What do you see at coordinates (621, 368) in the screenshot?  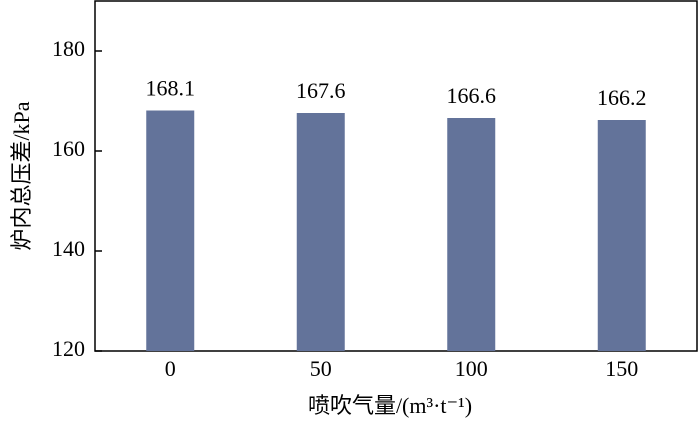 I see `x-tick-label: 150` at bounding box center [621, 368].